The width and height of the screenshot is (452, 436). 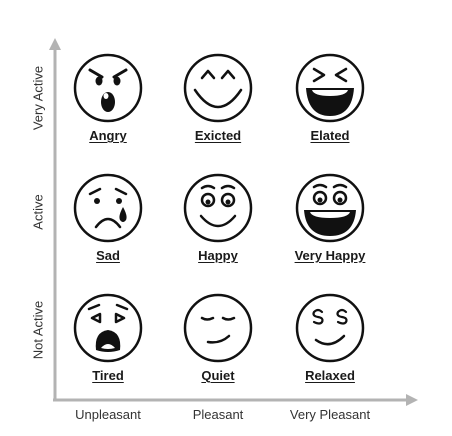 I want to click on sad-face-icon, so click(x=108, y=208).